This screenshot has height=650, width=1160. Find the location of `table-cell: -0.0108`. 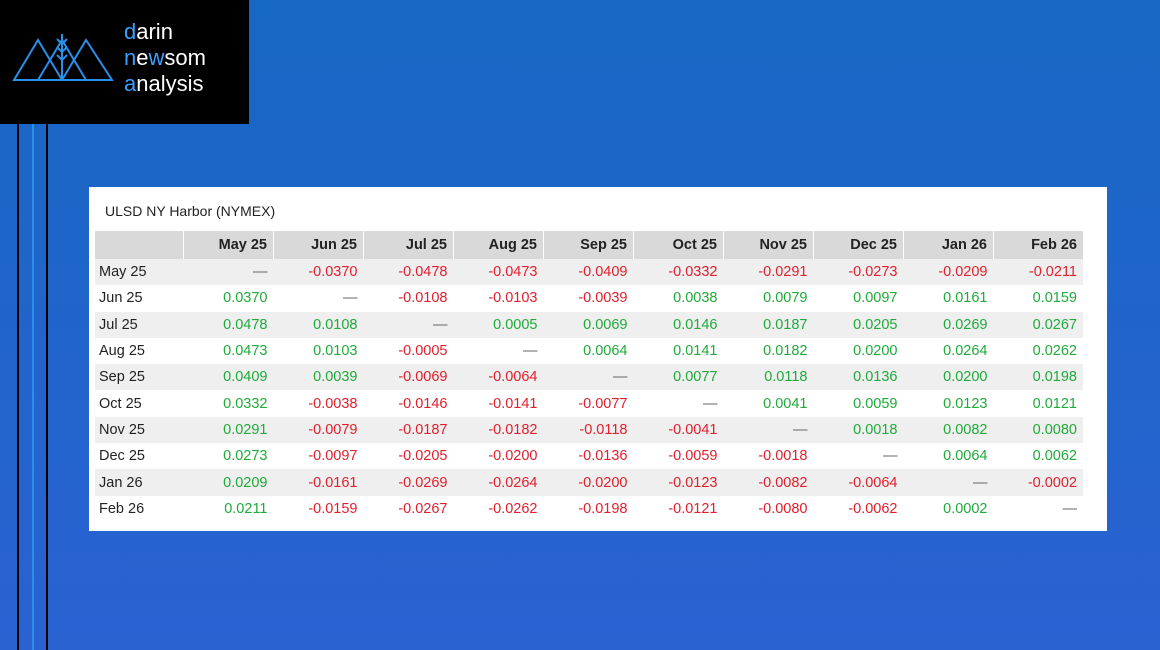

table-cell: -0.0108 is located at coordinates (423, 298).